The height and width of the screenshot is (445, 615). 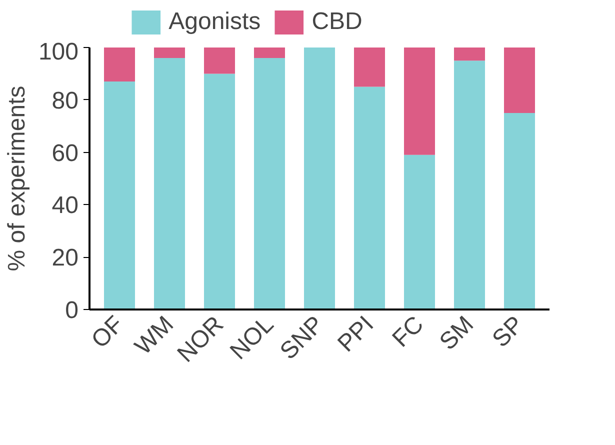 I want to click on legend-label: Agonists, so click(x=214, y=22).